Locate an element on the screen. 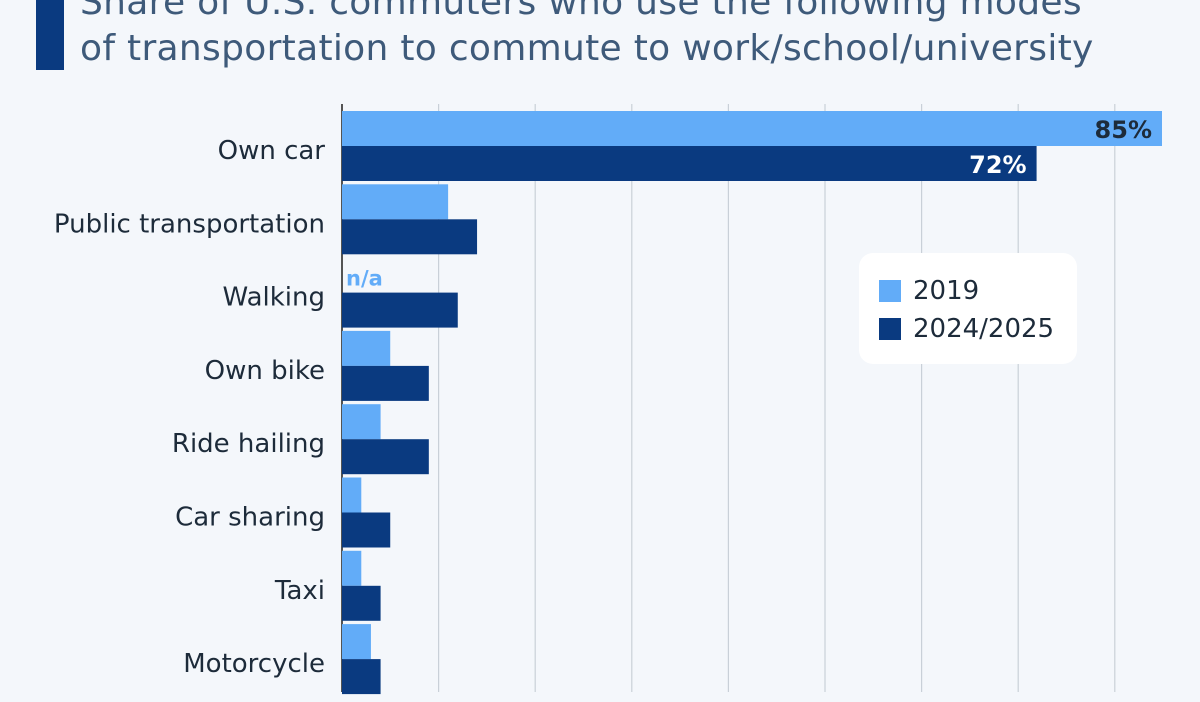  category-label: Own car is located at coordinates (272, 151).